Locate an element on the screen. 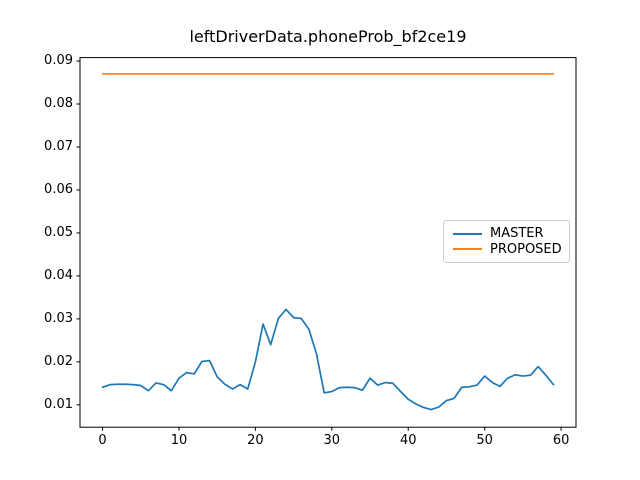  legend-label-master: MASTER is located at coordinates (517, 234).